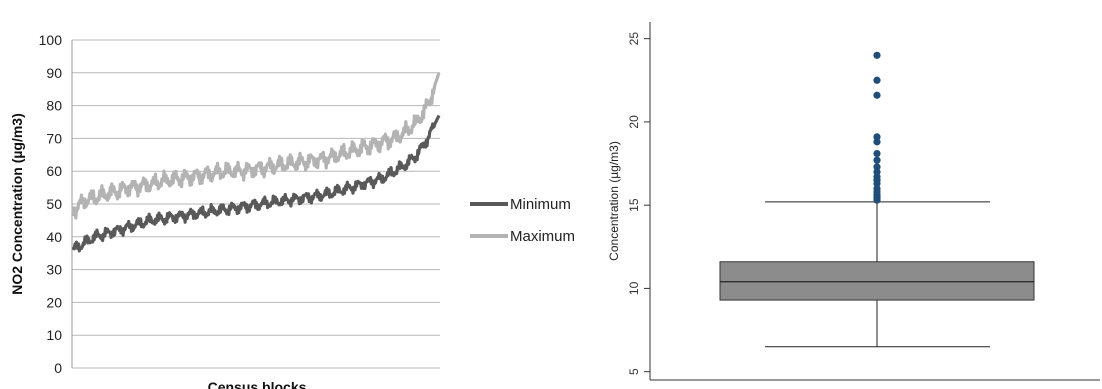 This screenshot has height=389, width=1102. Describe the element at coordinates (877, 127) in the screenshot. I see `outlier-points` at that location.